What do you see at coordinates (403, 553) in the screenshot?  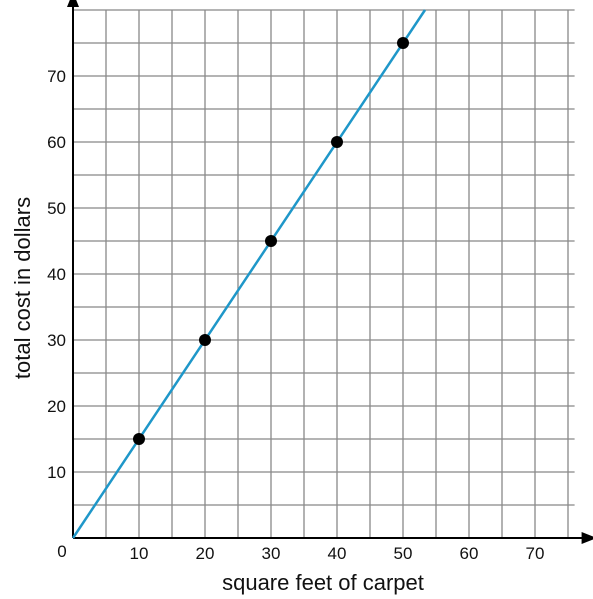 I see `x-tick-label: 50` at bounding box center [403, 553].